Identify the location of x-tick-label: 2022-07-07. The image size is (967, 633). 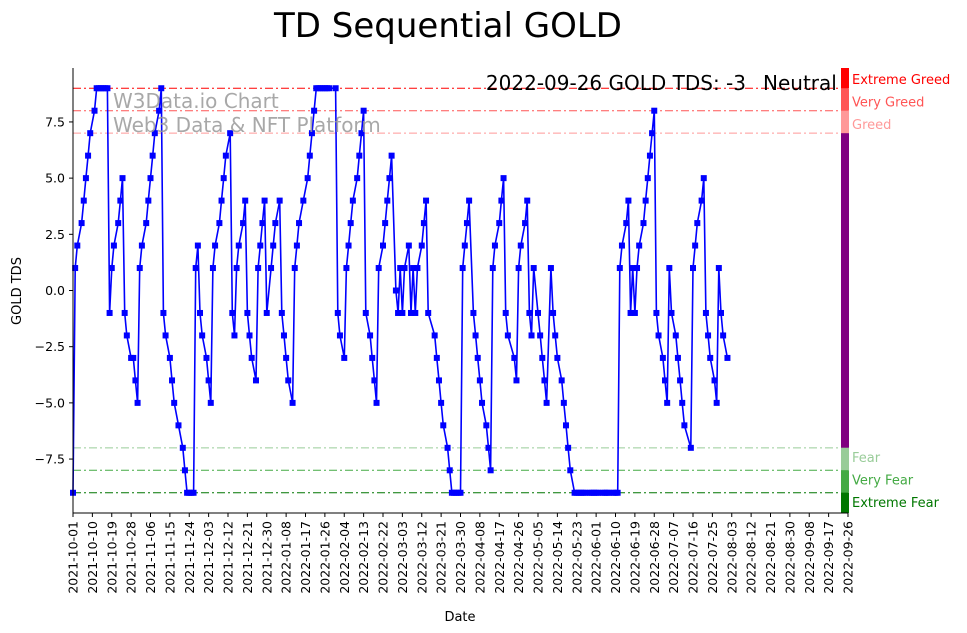
(673, 557).